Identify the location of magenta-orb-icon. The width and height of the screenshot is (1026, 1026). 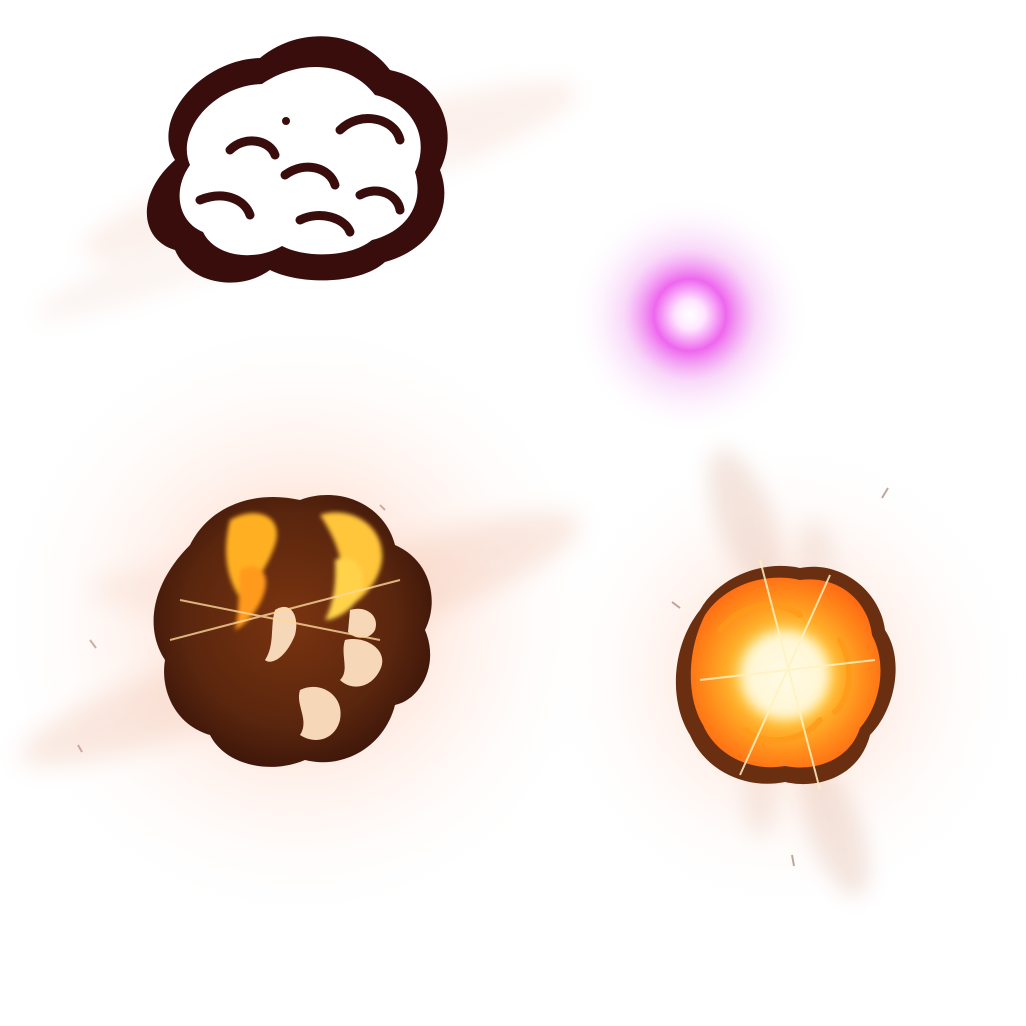
(690, 315).